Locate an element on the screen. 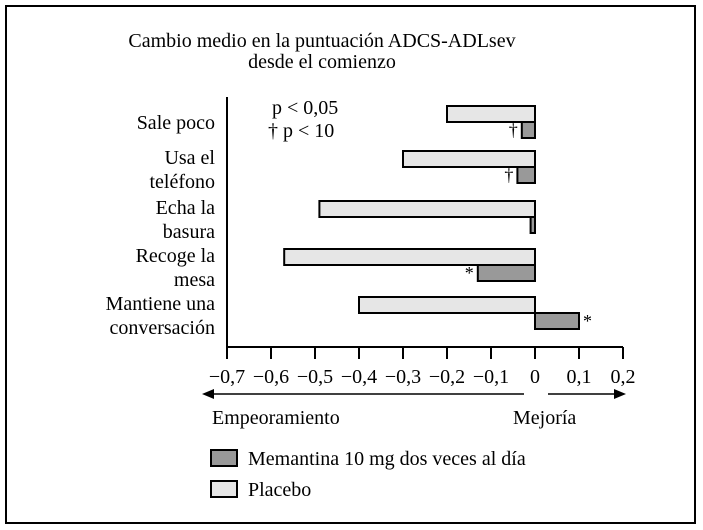  bar-placebo-mantiene-una-conversacion is located at coordinates (447, 305).